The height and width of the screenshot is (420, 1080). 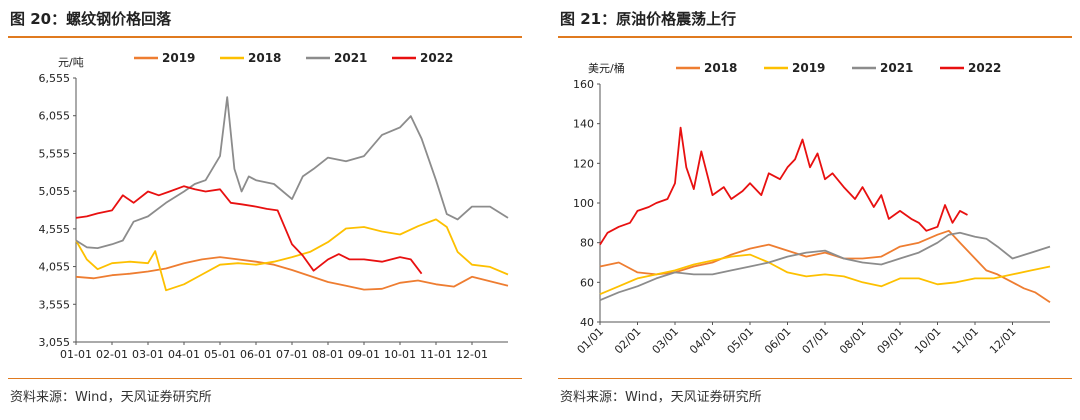 I want to click on figure-title: 图 20：螺纹钢价格回落, so click(x=91, y=19).